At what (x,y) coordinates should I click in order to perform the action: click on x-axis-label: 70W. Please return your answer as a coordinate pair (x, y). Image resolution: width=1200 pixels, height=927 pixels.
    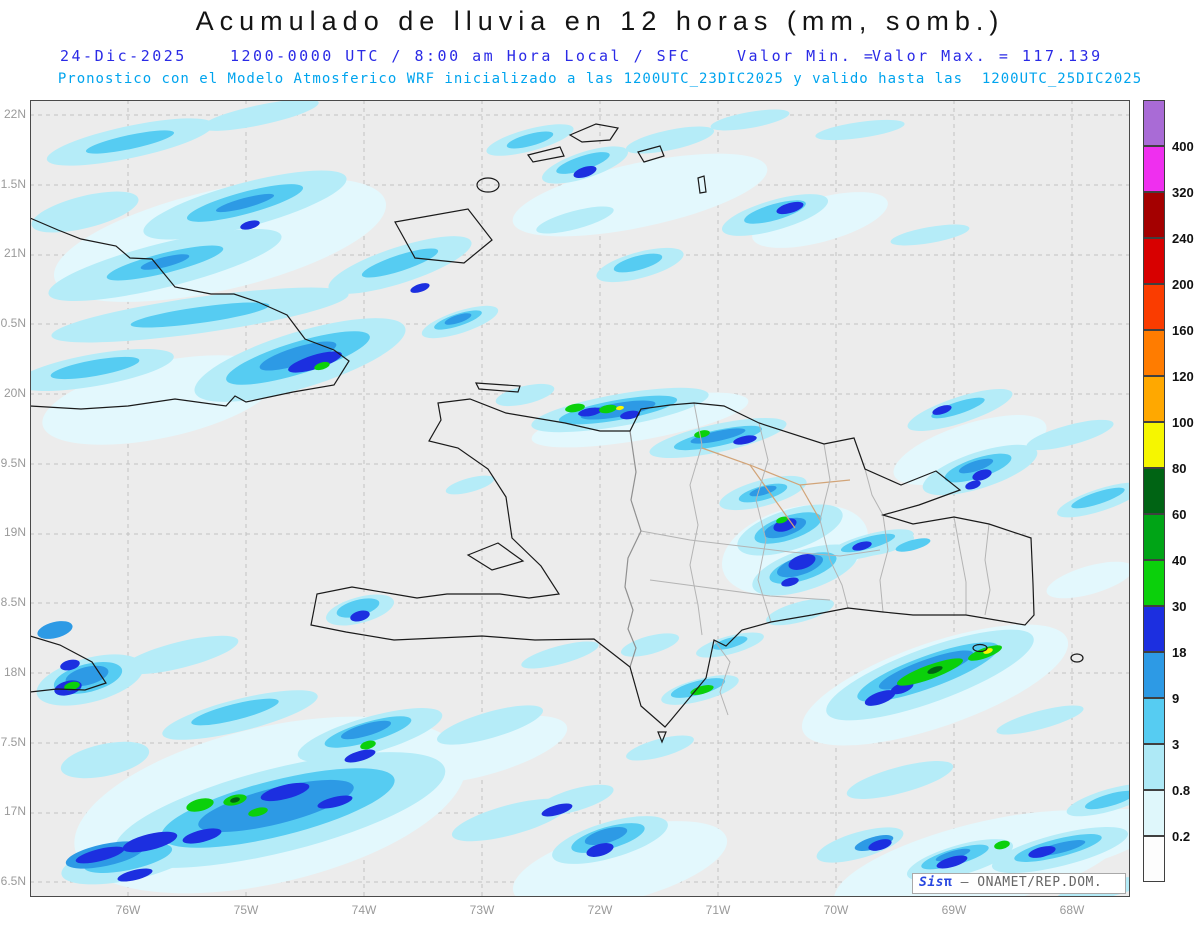
    Looking at the image, I should click on (836, 910).